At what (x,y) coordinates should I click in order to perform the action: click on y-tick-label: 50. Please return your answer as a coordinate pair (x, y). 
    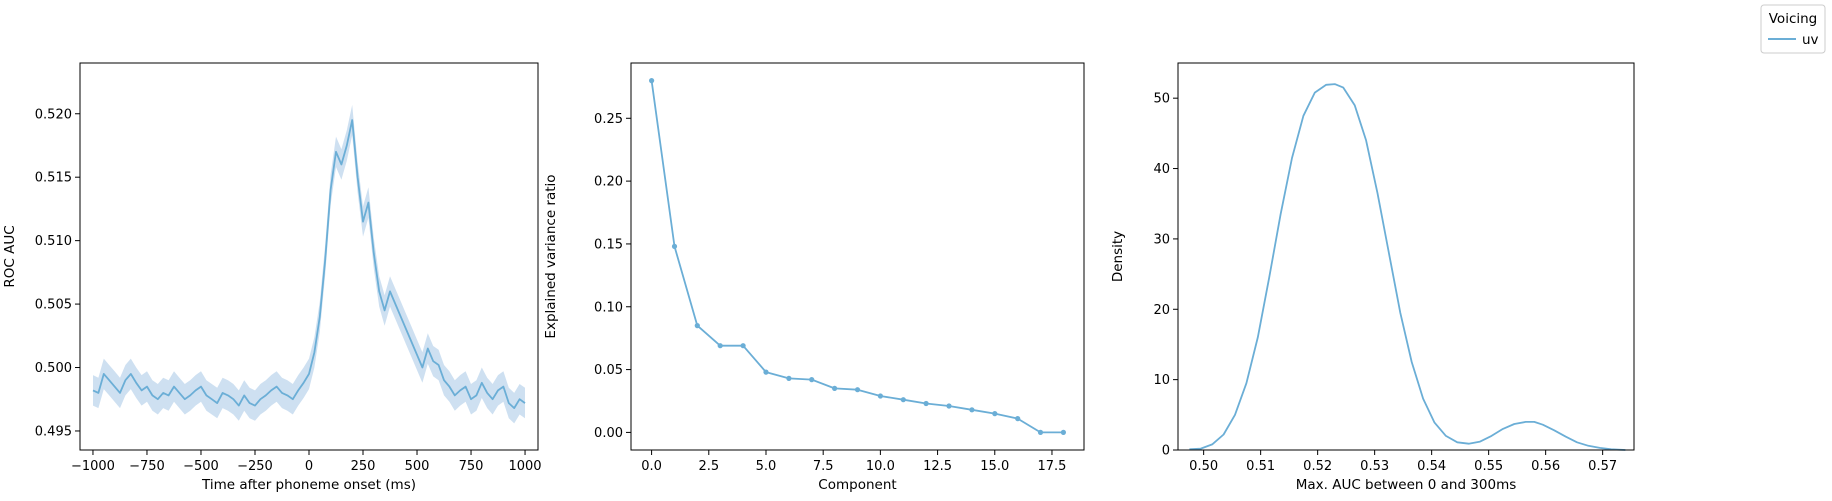
    Looking at the image, I should click on (1161, 99).